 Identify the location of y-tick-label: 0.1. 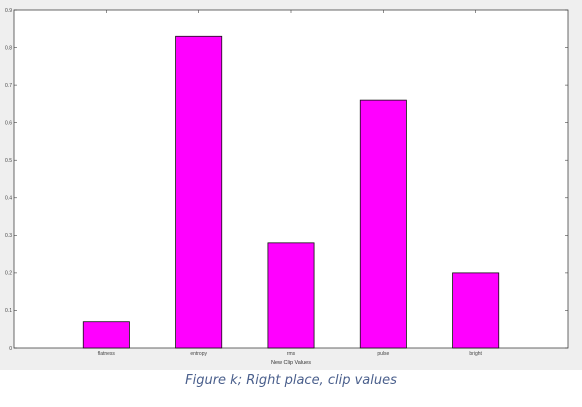
(8, 311).